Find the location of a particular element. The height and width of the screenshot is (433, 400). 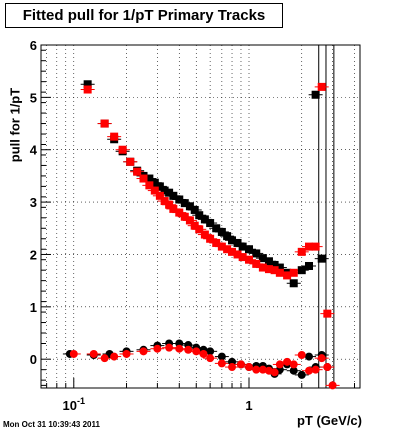

y-tick-label: 0 is located at coordinates (33, 359).